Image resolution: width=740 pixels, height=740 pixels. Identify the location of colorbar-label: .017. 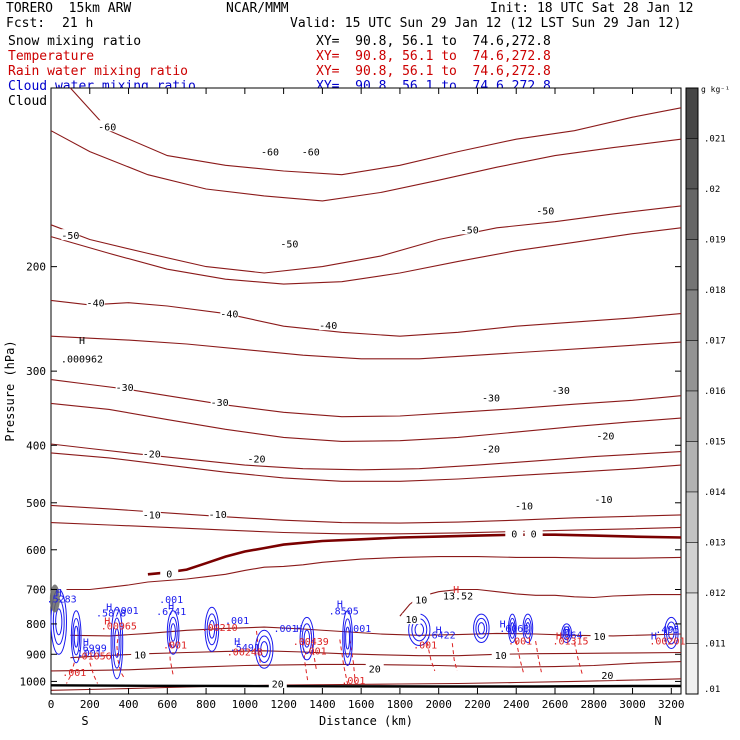
(715, 342).